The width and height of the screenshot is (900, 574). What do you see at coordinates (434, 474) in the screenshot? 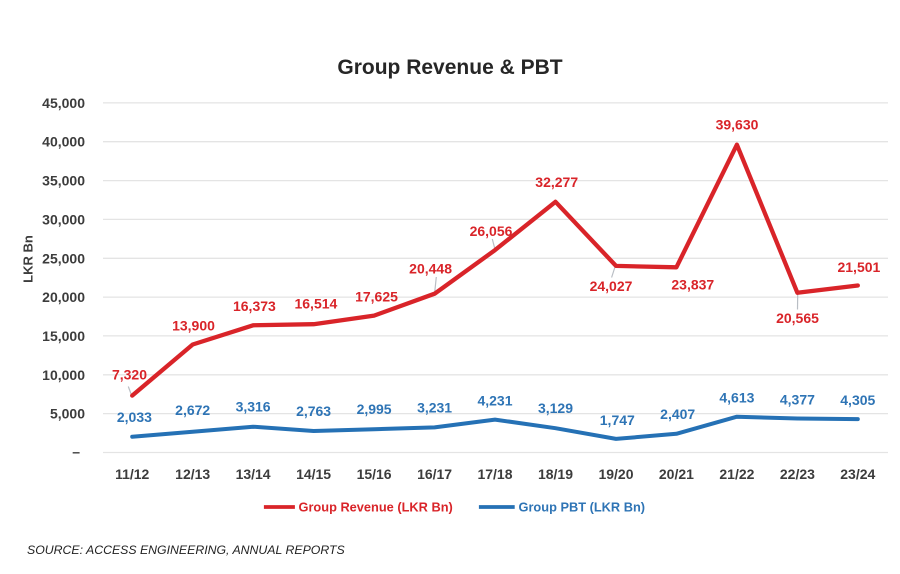
I see `svg-text: 16/17` at bounding box center [434, 474].